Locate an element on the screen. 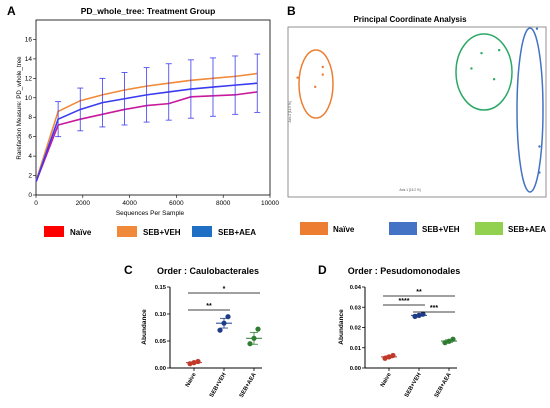 This screenshot has height=408, width=550. y-tick-label: 0.02 is located at coordinates (355, 329).